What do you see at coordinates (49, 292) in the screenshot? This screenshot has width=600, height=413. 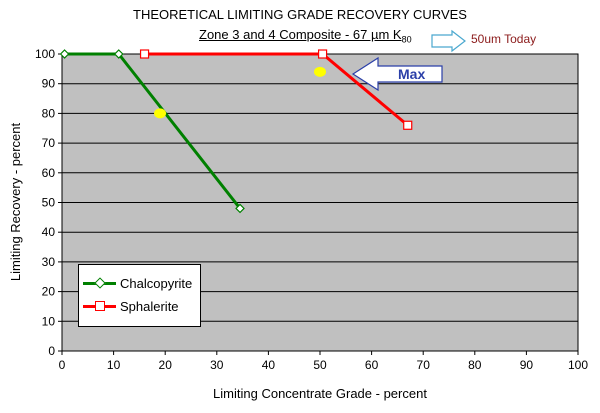 I see `y-tick-label: 20` at bounding box center [49, 292].